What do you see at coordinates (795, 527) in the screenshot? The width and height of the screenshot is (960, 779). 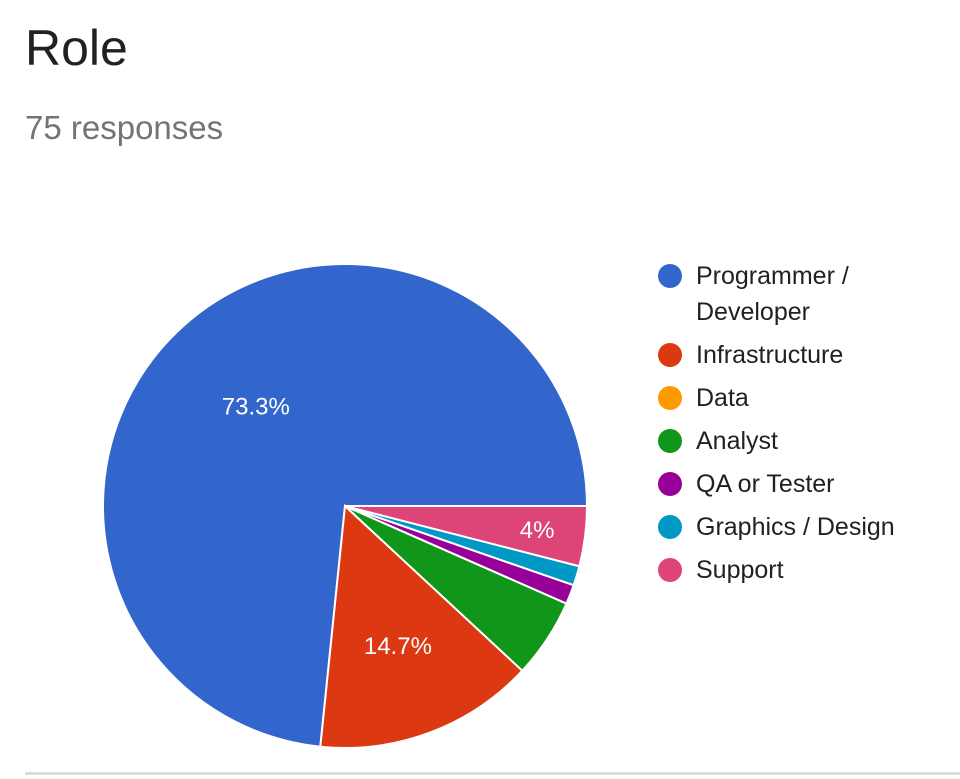 I see `legend-label: Graphics / Design` at bounding box center [795, 527].